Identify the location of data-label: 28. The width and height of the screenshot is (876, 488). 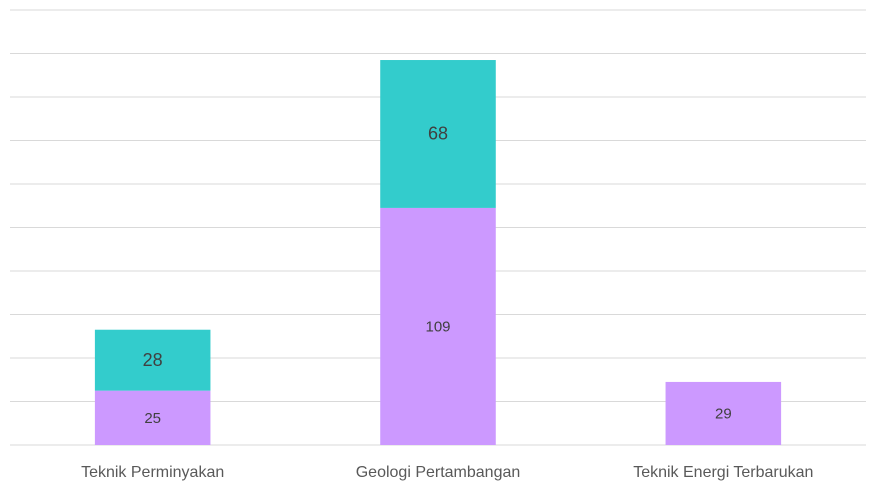
(153, 360).